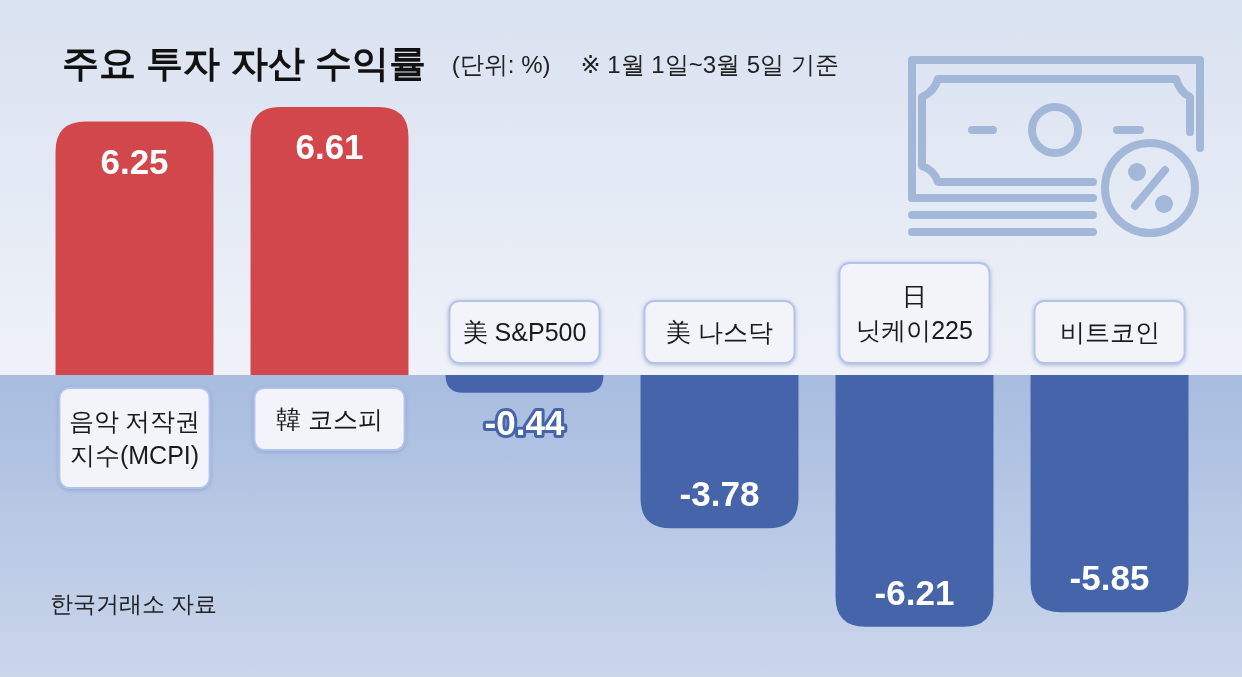 The image size is (1242, 677). Describe the element at coordinates (244, 63) in the screenshot. I see `title: 주요 투자 자산 수익률` at that location.